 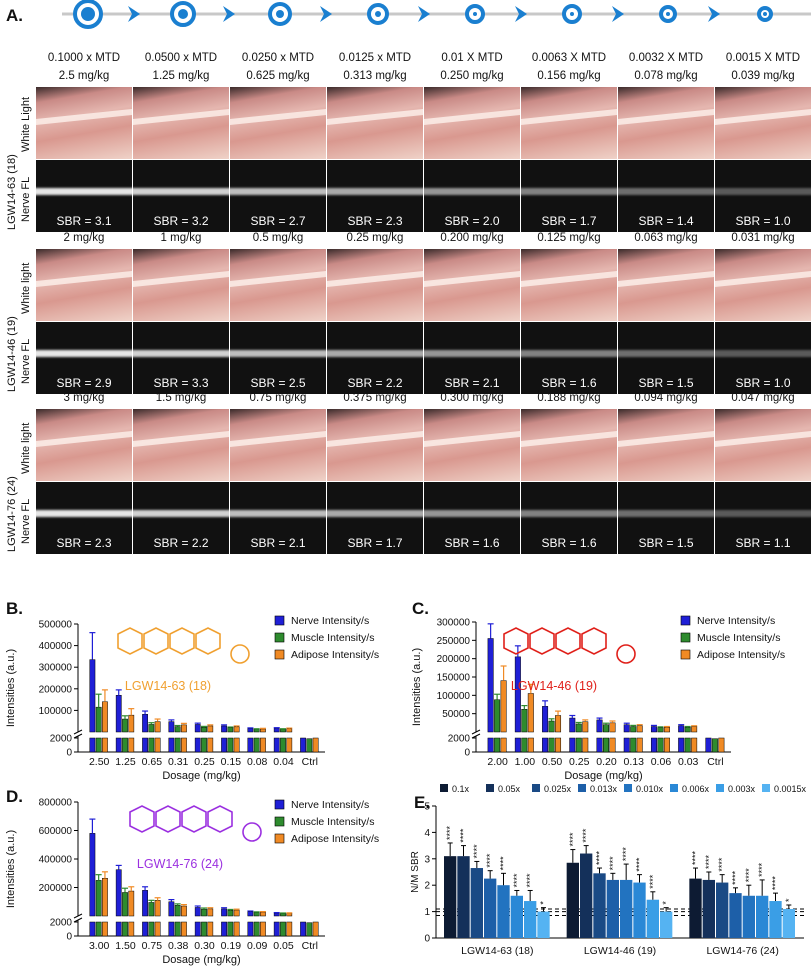 What do you see at coordinates (738, 638) in the screenshot?
I see `legend-label: Muscle Intensity/s` at bounding box center [738, 638].